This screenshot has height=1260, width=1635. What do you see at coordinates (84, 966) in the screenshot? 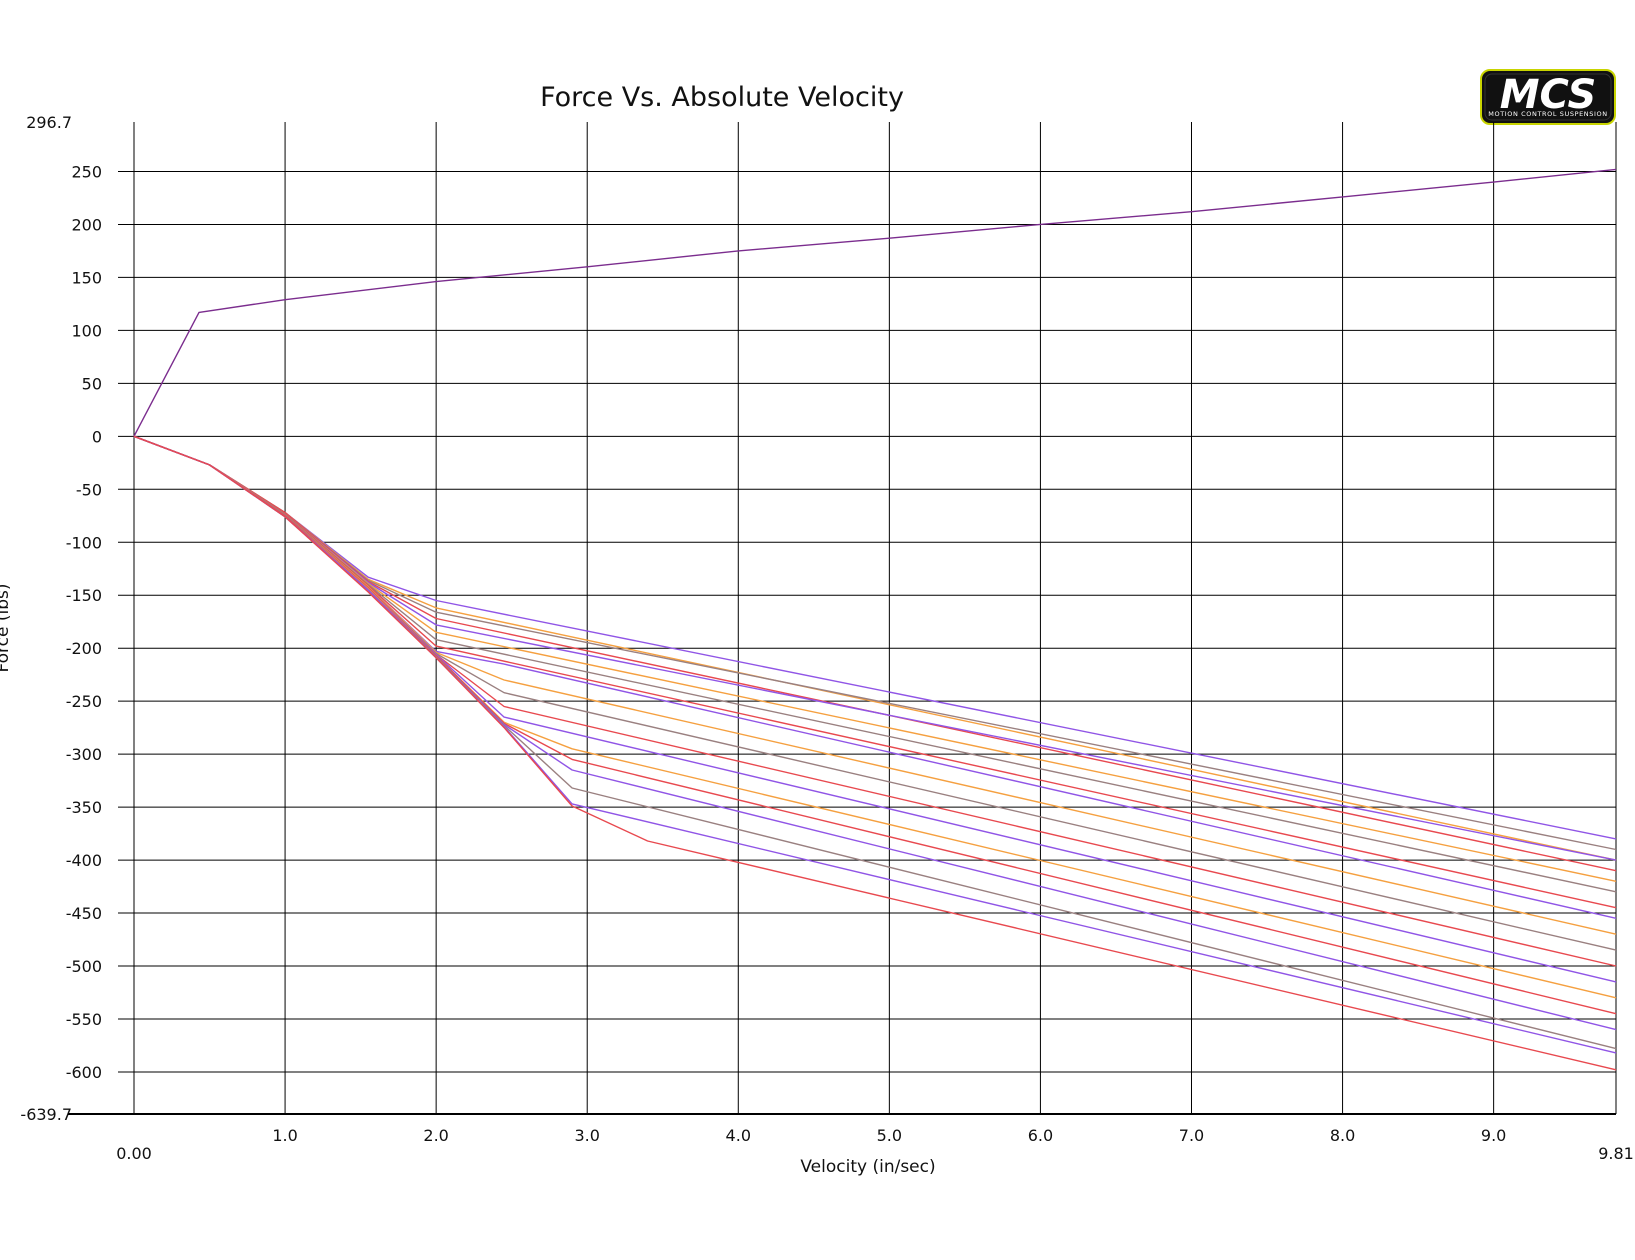
I see `y-tick-label: -500` at bounding box center [84, 966].